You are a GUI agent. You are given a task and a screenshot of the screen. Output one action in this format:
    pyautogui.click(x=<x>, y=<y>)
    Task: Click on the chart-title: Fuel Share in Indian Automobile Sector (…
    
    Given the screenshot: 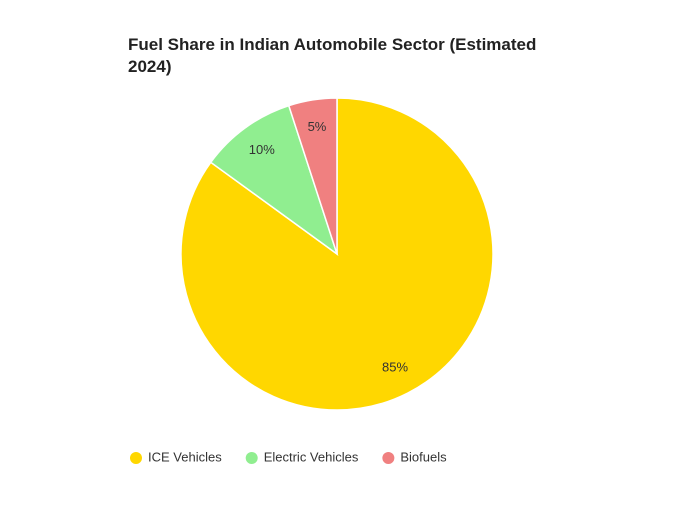 What is the action you would take?
    pyautogui.click(x=332, y=55)
    